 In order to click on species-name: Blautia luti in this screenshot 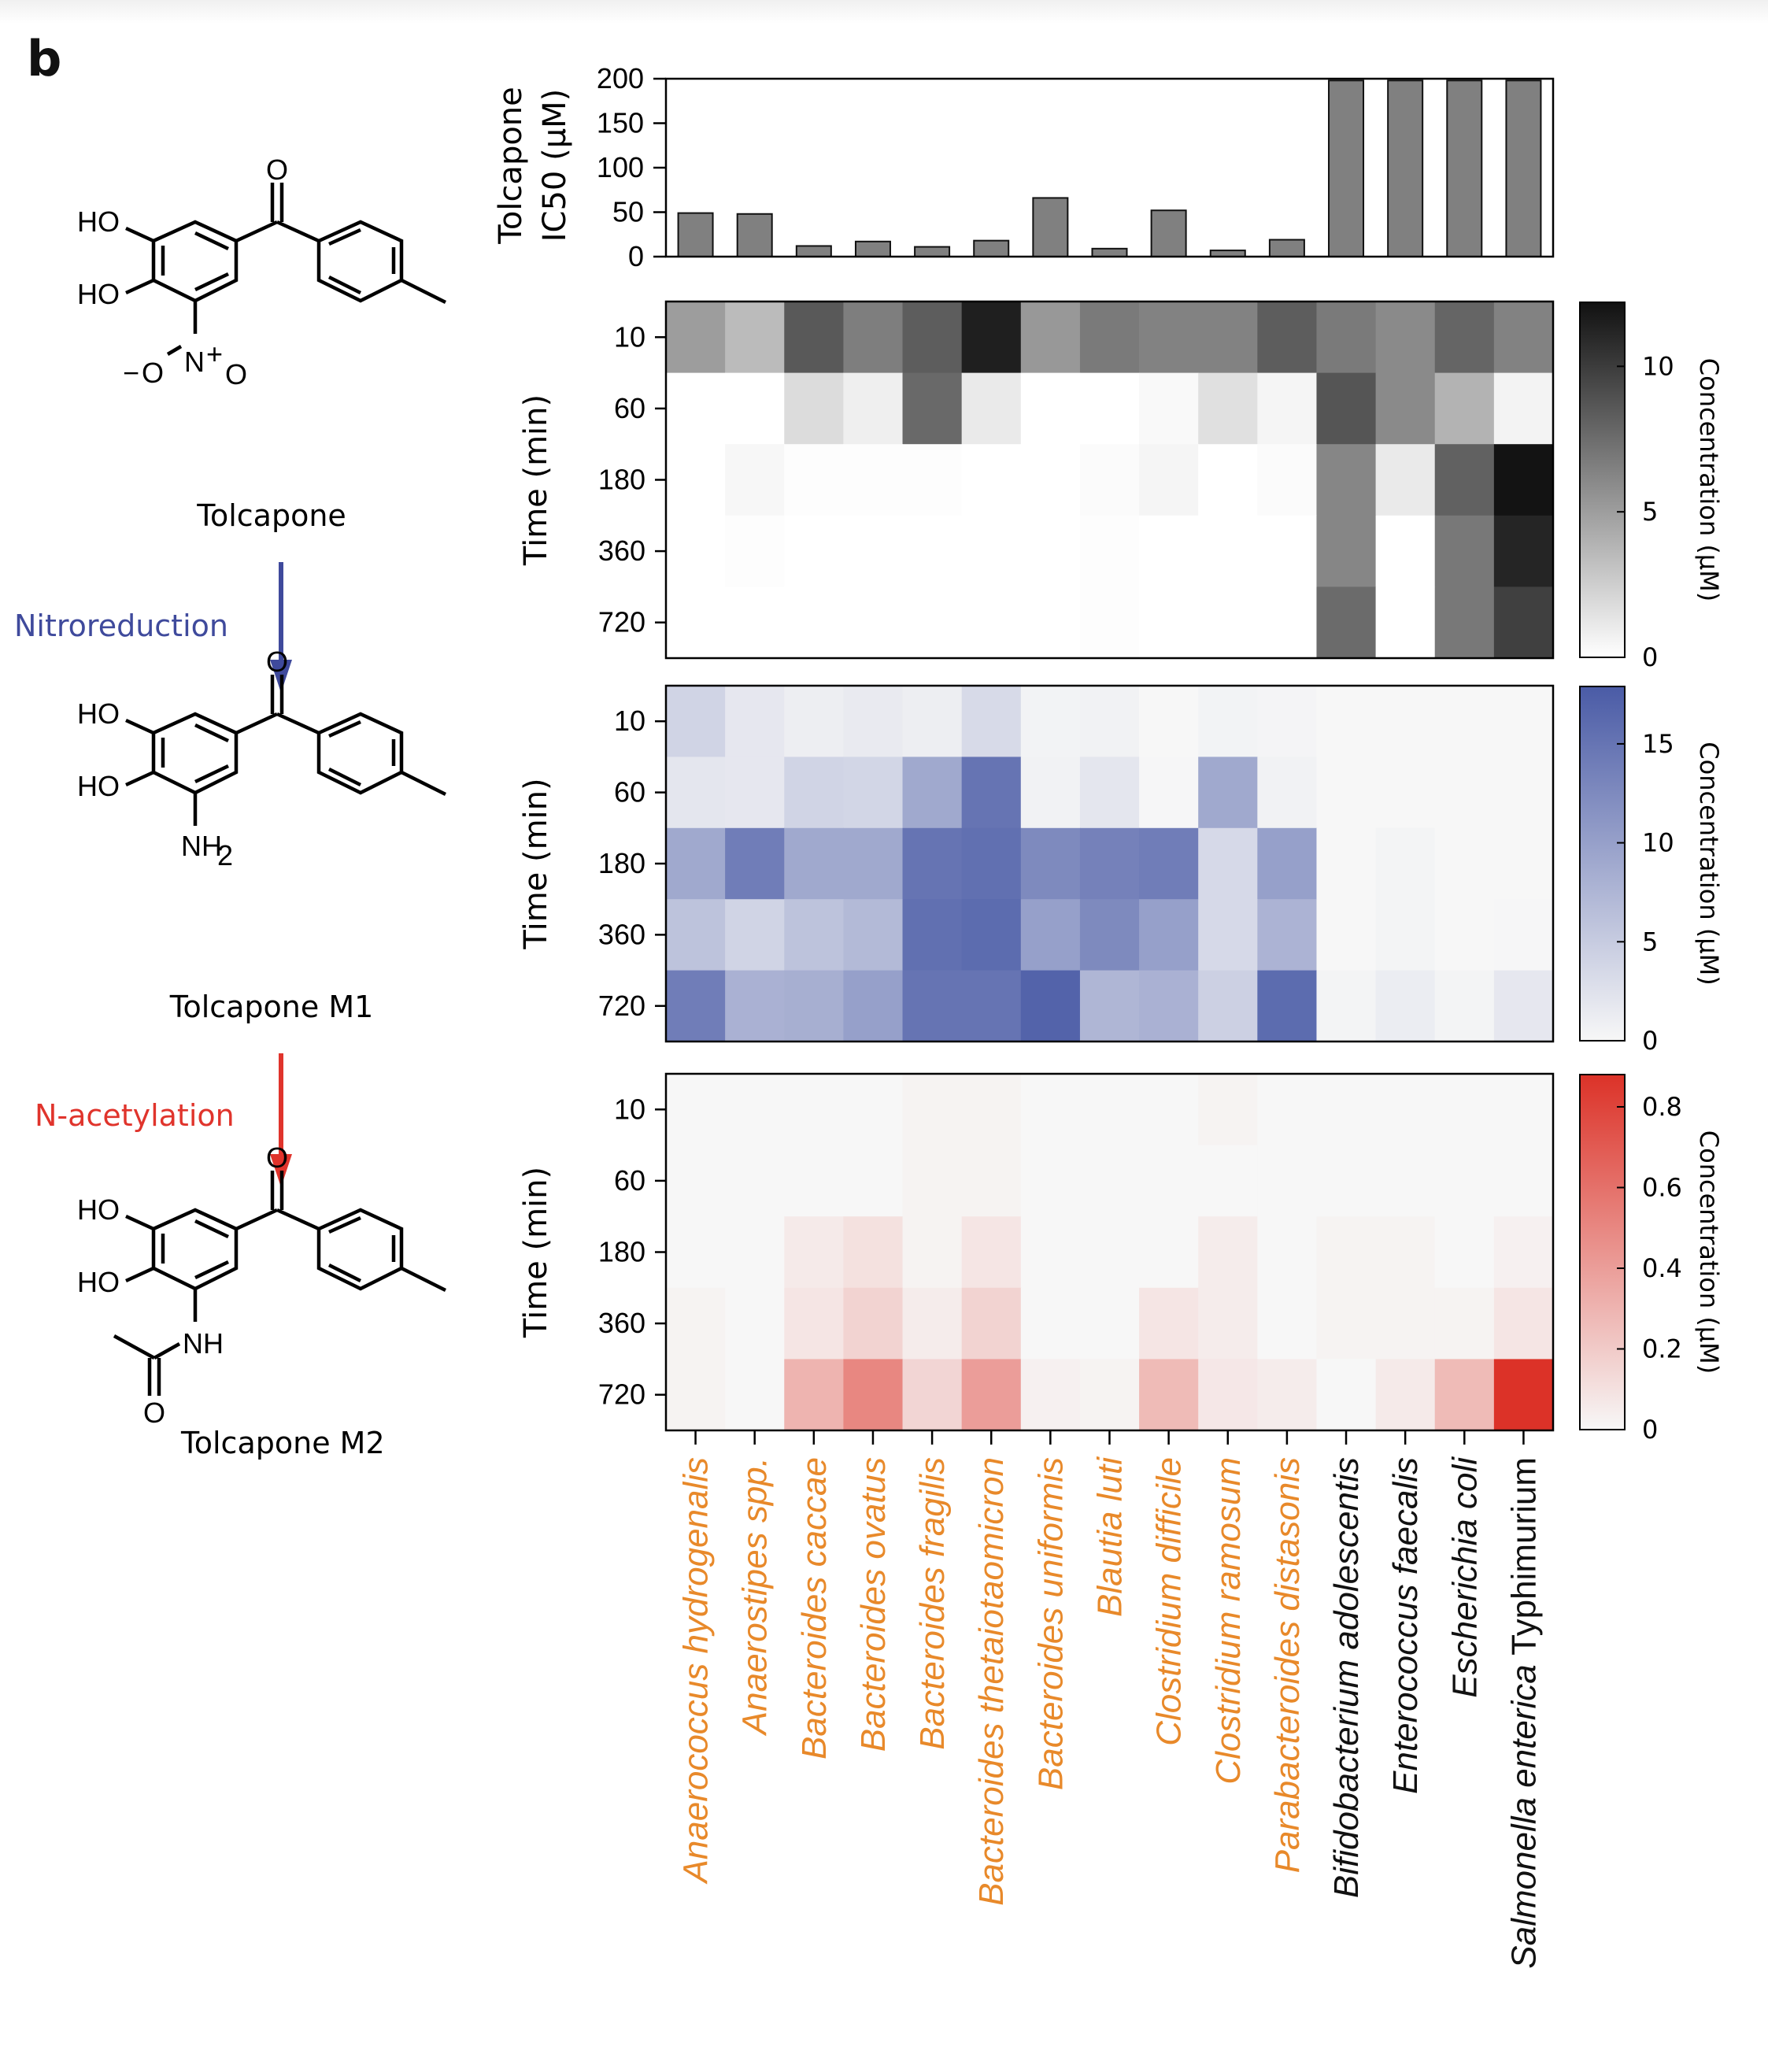, I will do `click(1110, 1536)`.